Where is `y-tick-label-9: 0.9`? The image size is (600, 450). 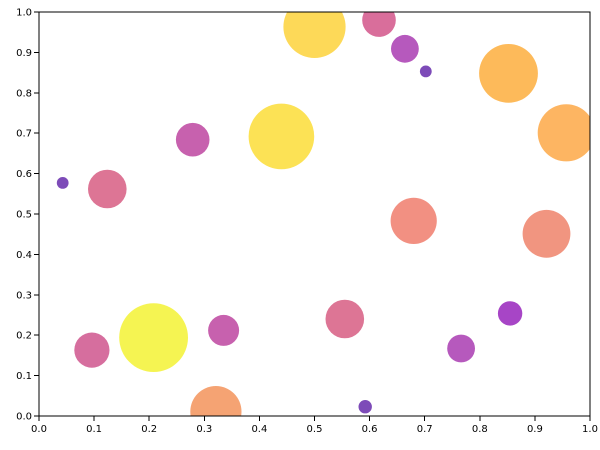
y-tick-label-9: 0.9 is located at coordinates (24, 53).